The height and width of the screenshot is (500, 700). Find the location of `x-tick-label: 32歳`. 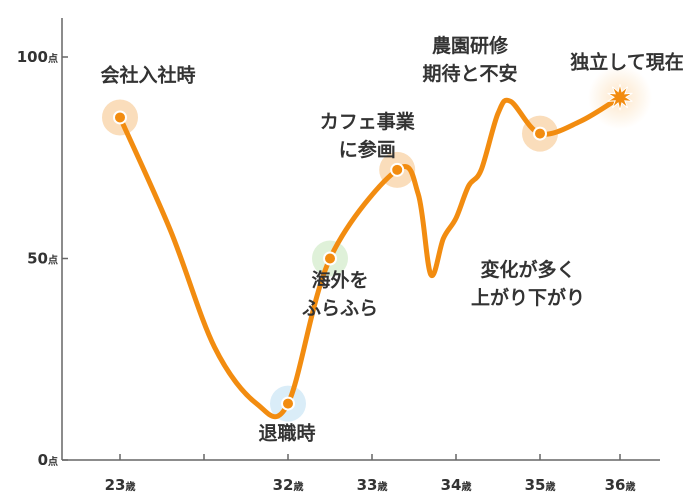

x-tick-label: 32歳 is located at coordinates (288, 485).